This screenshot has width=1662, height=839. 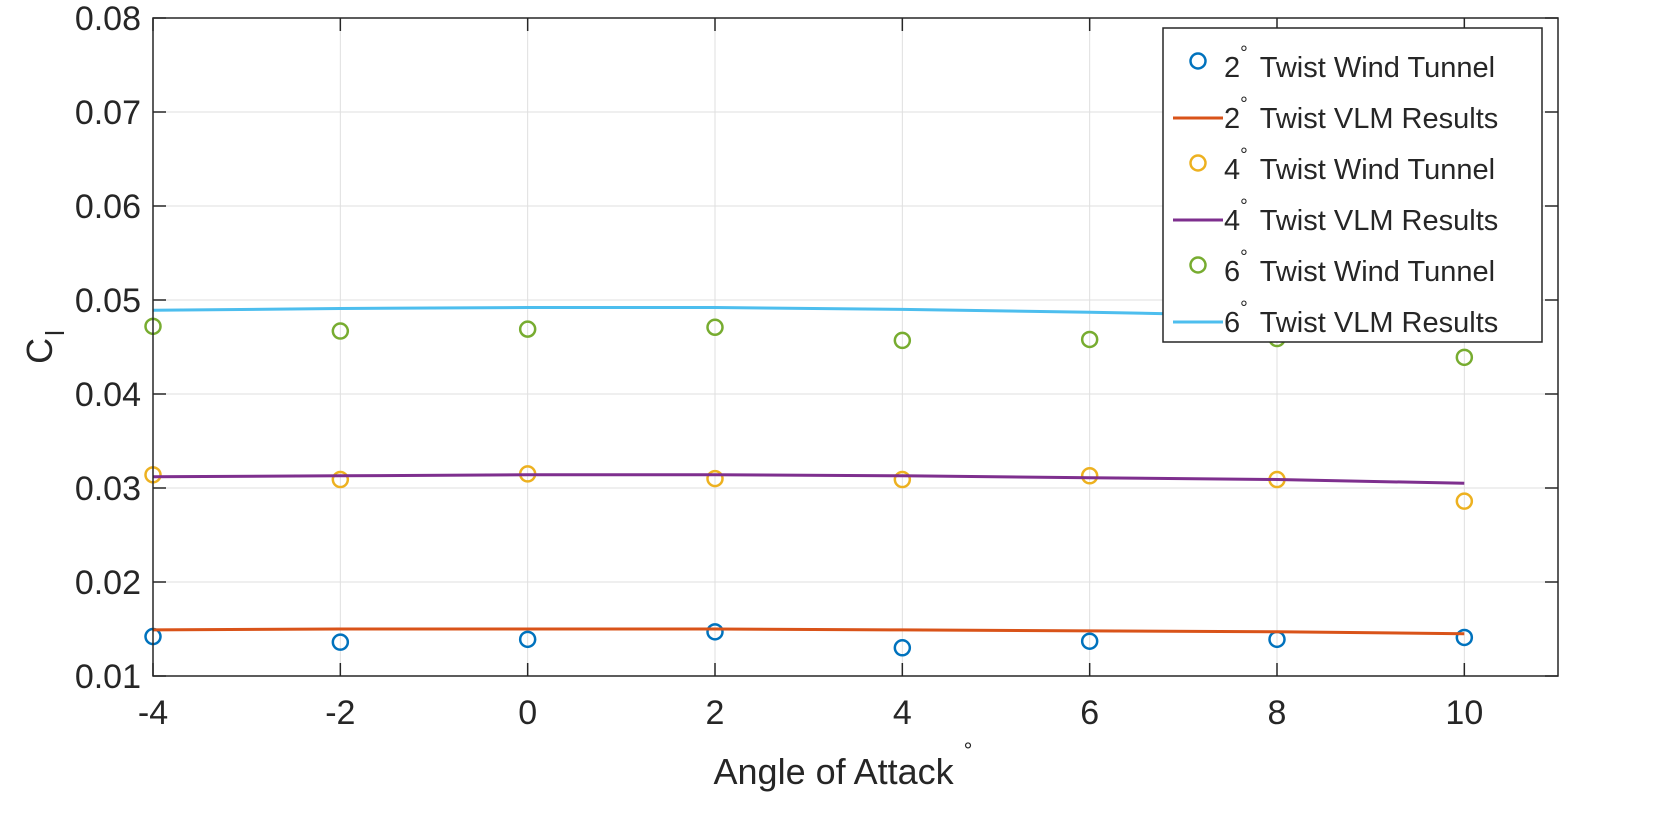 I want to click on x-axis-label: Angle of Attack °, so click(x=843, y=765).